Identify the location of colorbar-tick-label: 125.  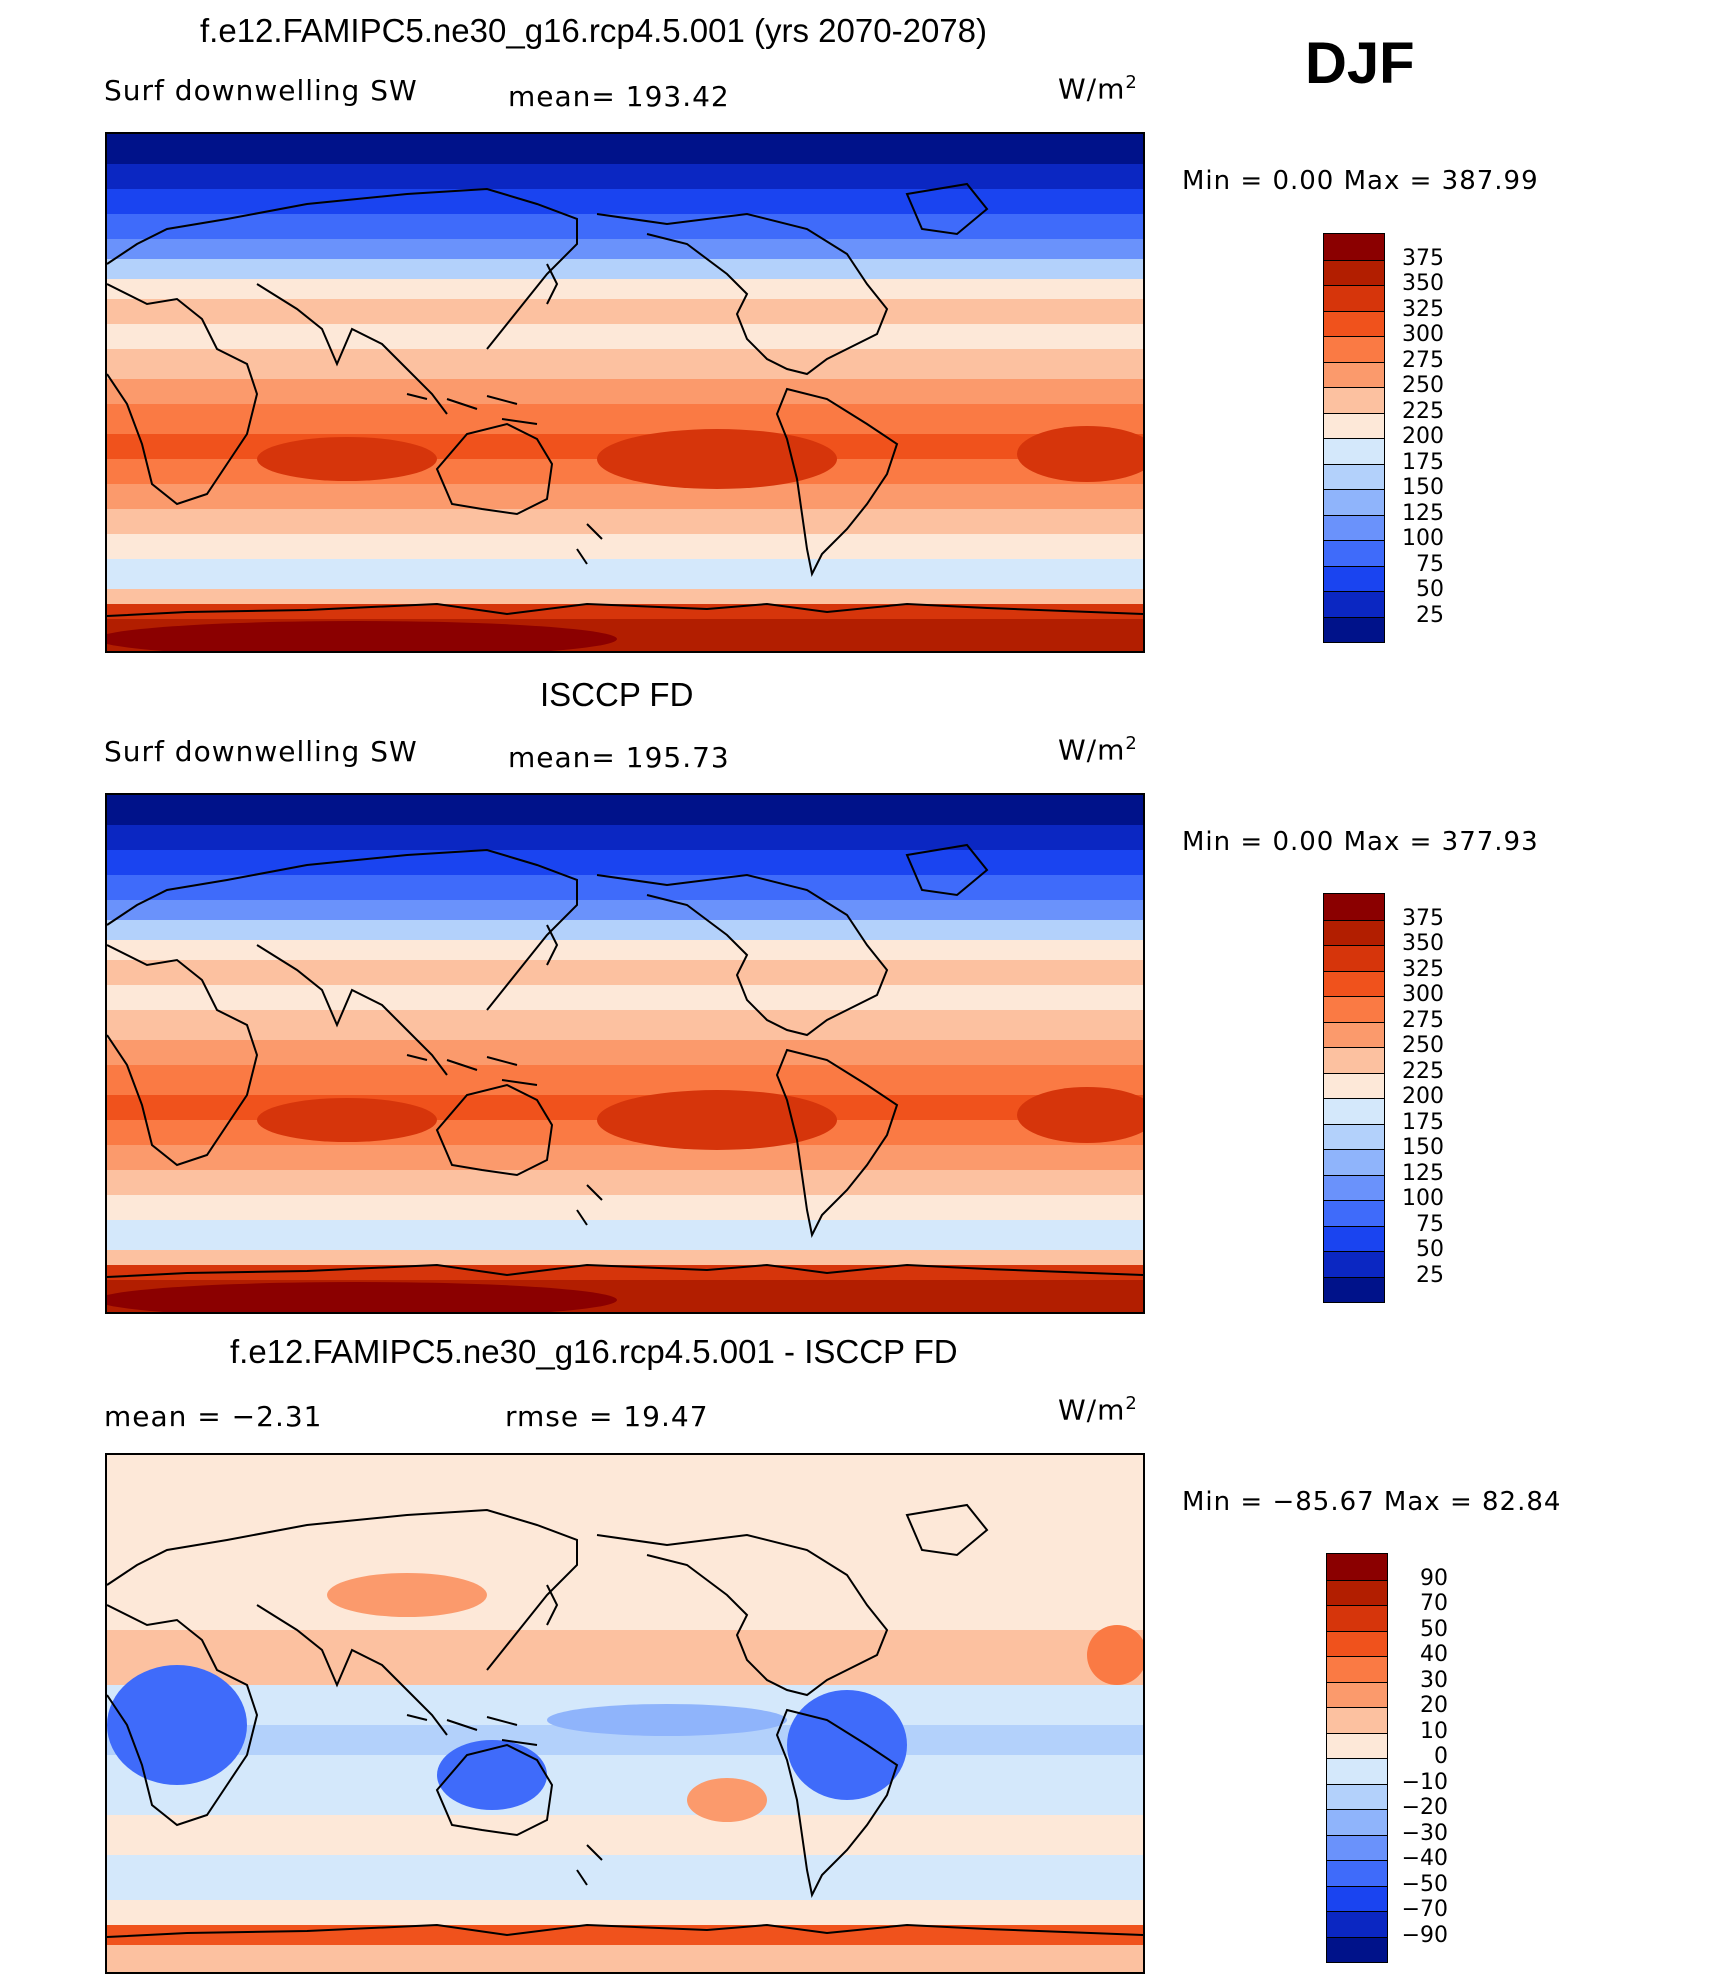
(1423, 513).